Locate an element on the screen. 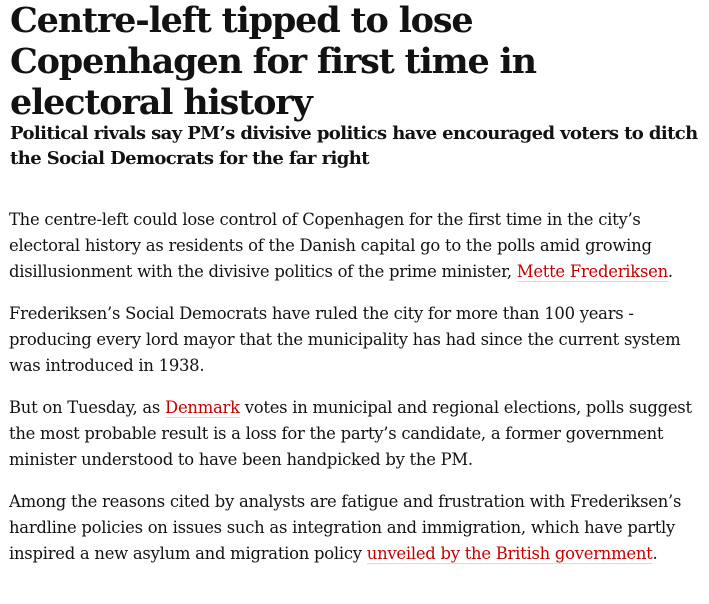 This screenshot has width=709, height=604. british-government-link: unveiled by the British government is located at coordinates (509, 554).